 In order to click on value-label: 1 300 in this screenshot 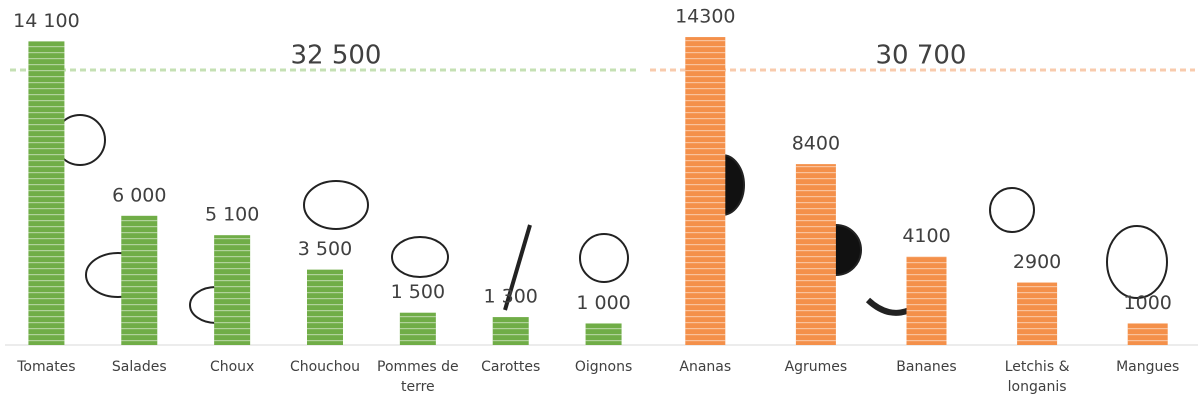, I will do `click(511, 297)`.